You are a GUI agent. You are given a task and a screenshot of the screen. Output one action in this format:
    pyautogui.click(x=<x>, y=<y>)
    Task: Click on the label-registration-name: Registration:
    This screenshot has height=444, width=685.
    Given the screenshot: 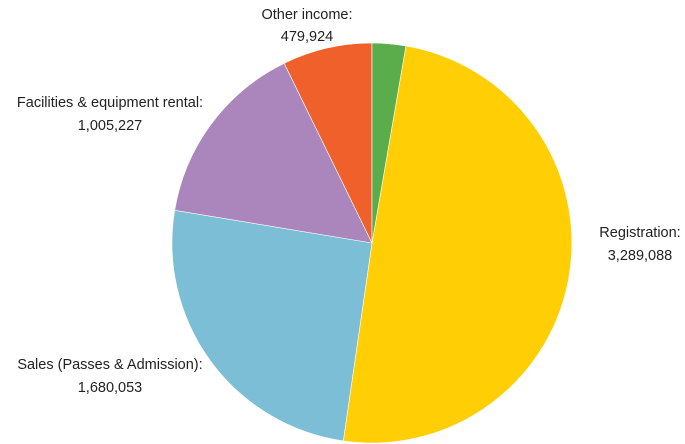 What is the action you would take?
    pyautogui.click(x=639, y=233)
    